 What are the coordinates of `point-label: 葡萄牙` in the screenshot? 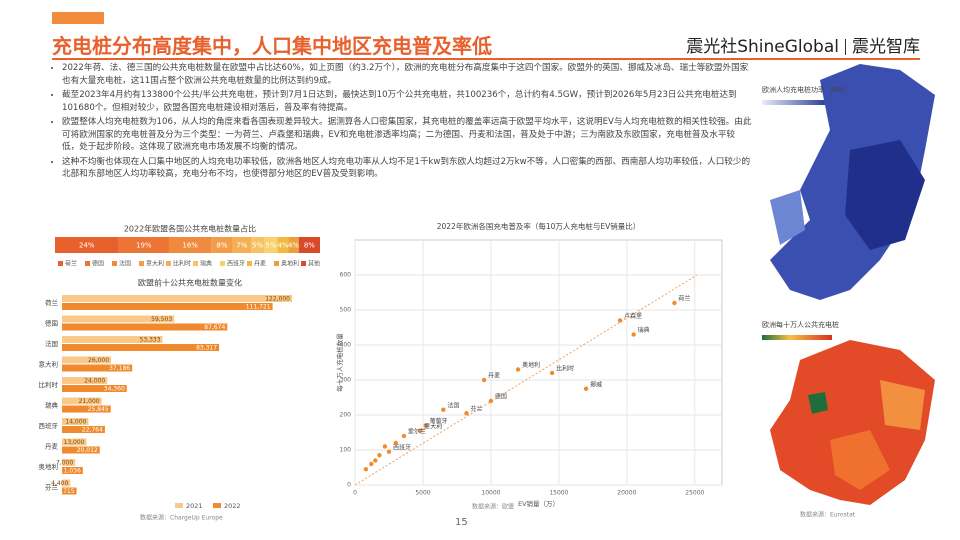 It's located at (439, 421).